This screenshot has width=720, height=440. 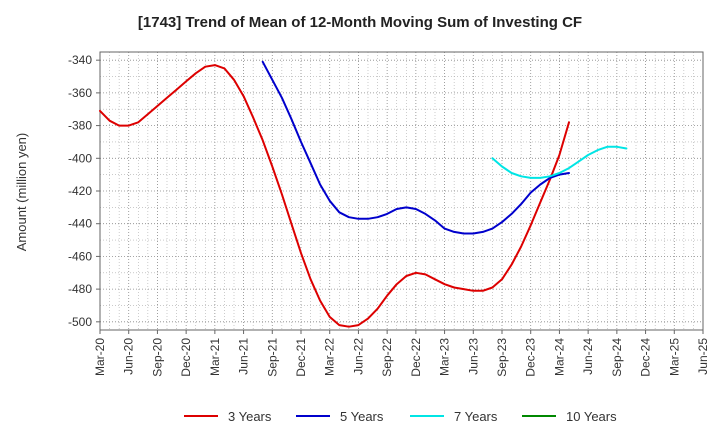 I want to click on y-tick-label: -400, so click(x=80, y=158).